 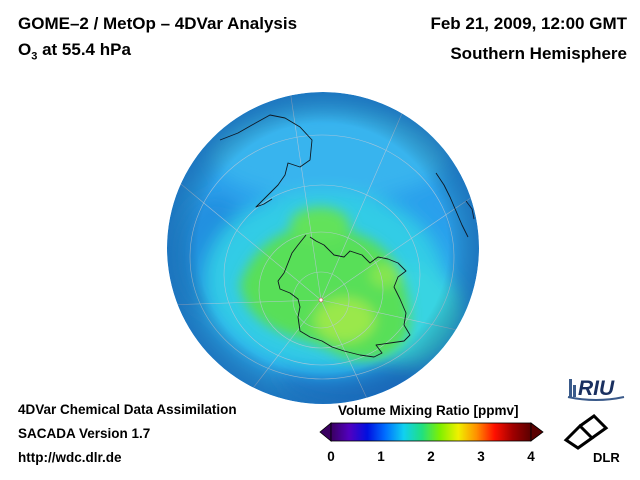 I want to click on date-label: Feb 21, 2009, 12:00 GMT, so click(x=528, y=23).